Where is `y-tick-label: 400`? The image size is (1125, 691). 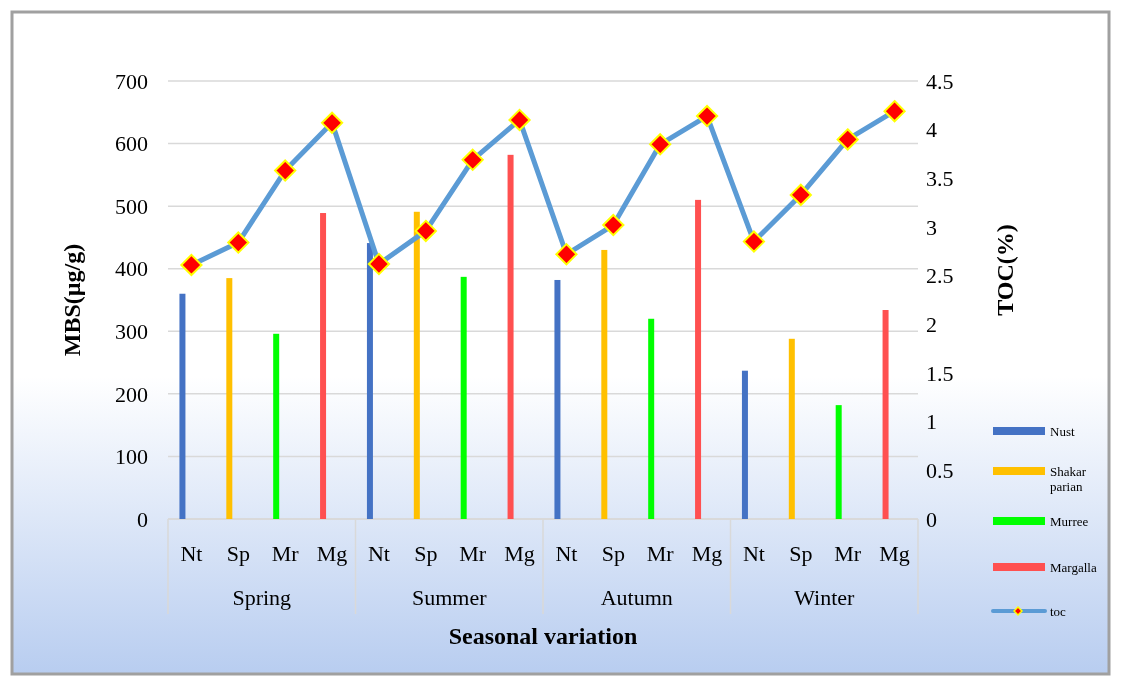 y-tick-label: 400 is located at coordinates (131, 269).